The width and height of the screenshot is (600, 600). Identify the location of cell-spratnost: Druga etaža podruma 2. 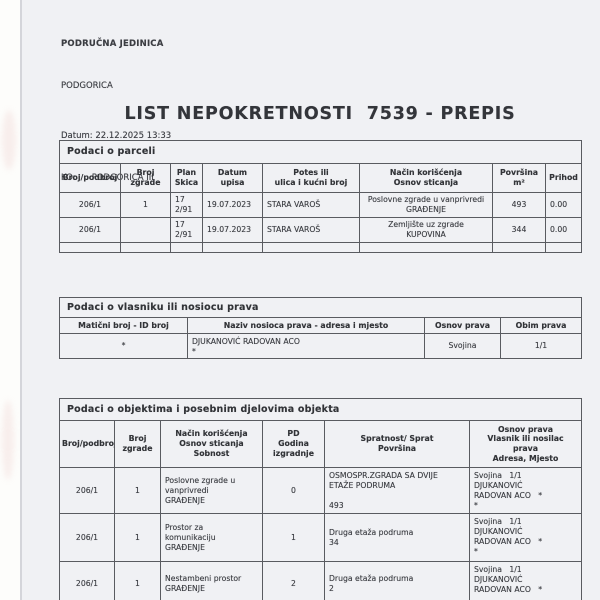
(397, 580).